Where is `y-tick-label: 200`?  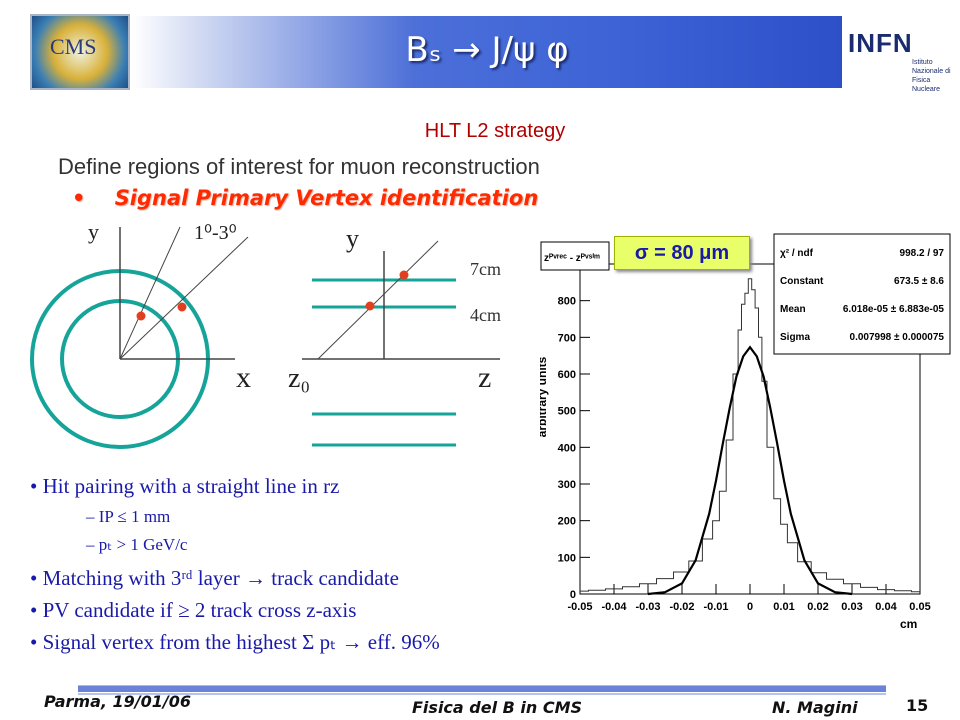
y-tick-label: 200 is located at coordinates (567, 522).